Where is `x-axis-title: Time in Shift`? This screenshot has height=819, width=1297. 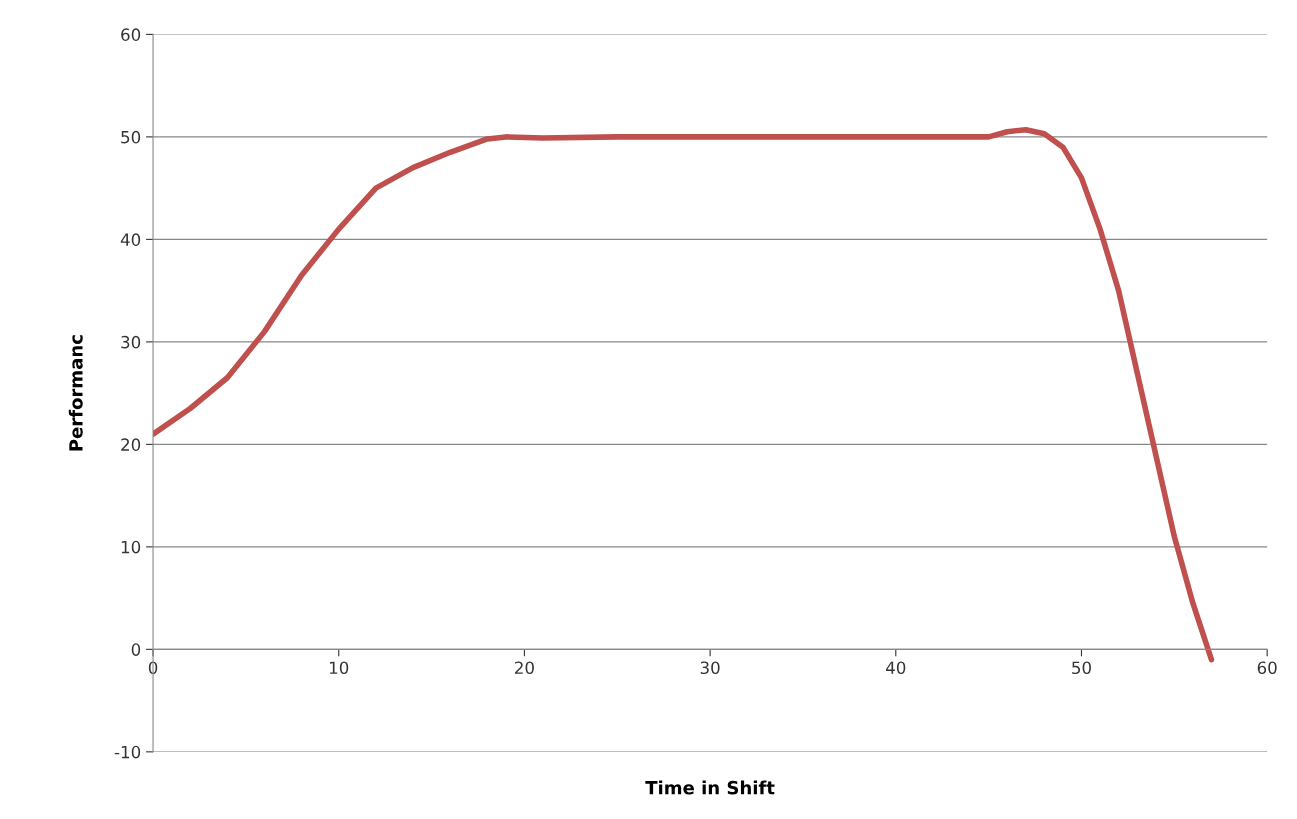 x-axis-title: Time in Shift is located at coordinates (710, 787).